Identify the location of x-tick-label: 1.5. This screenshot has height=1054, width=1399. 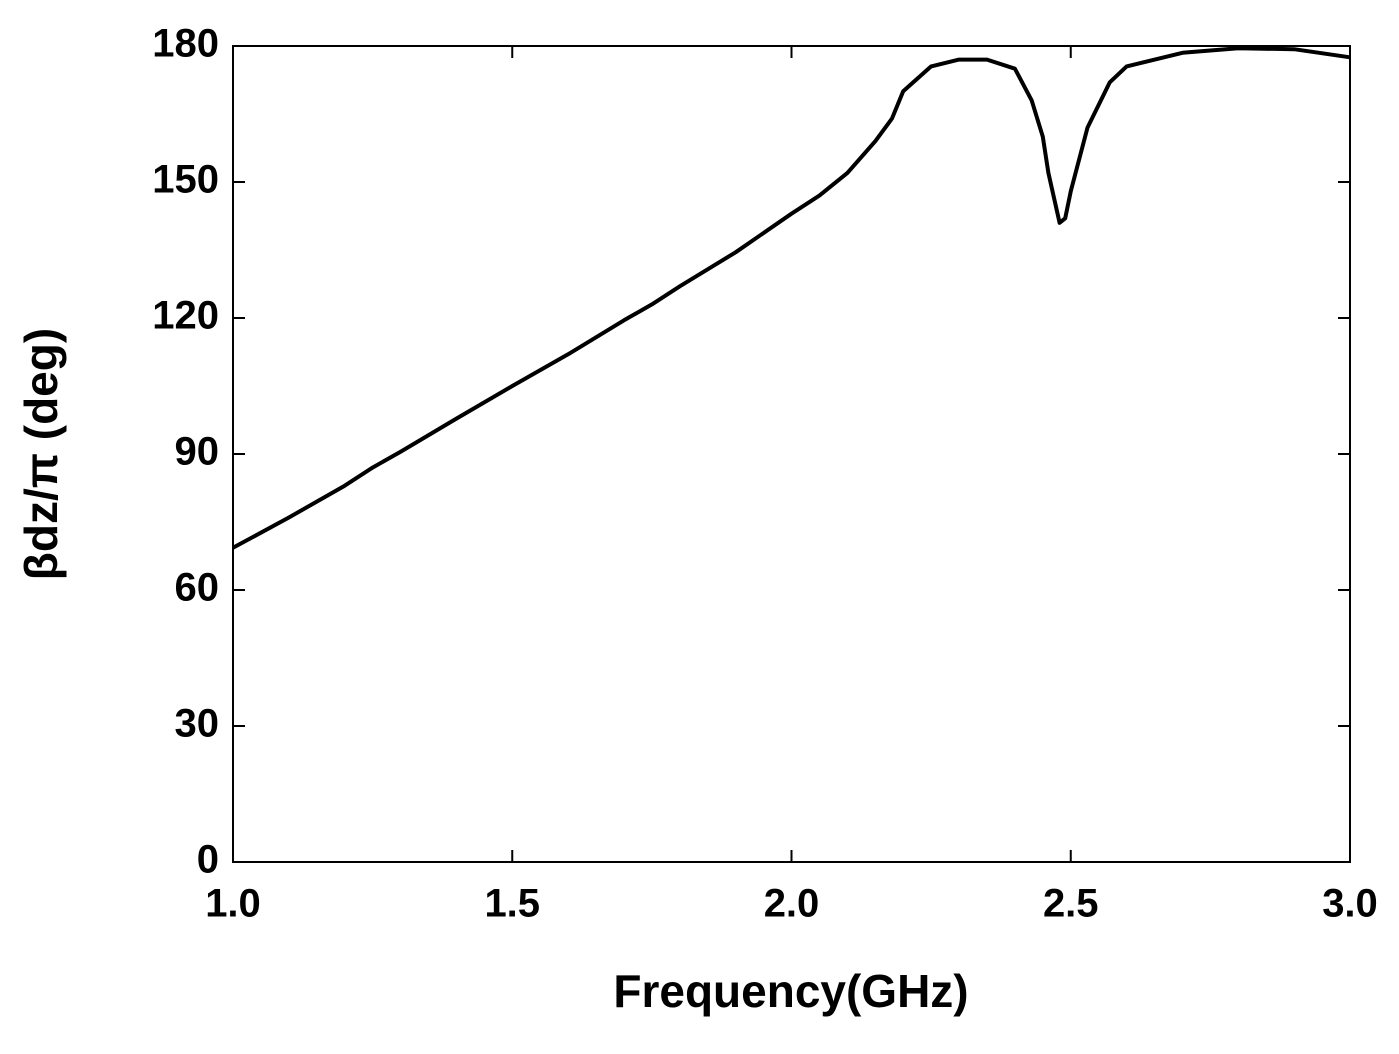
(512, 904).